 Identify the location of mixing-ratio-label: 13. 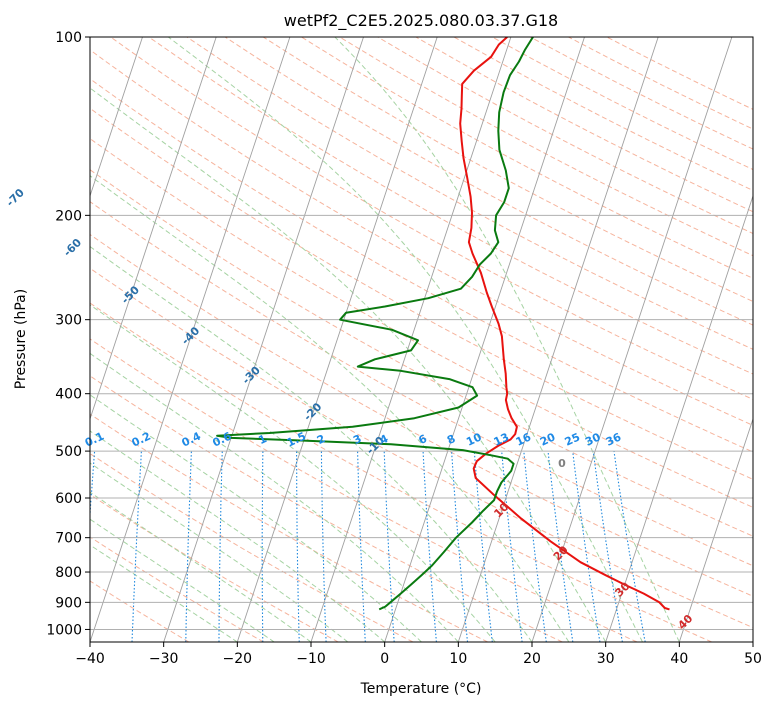
(501, 440).